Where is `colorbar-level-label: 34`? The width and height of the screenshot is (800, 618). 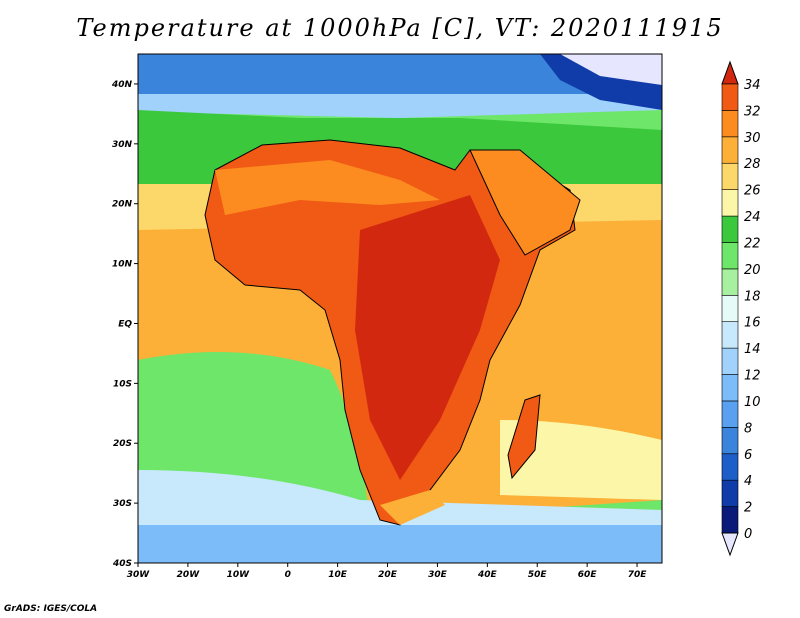 colorbar-level-label: 34 is located at coordinates (752, 85).